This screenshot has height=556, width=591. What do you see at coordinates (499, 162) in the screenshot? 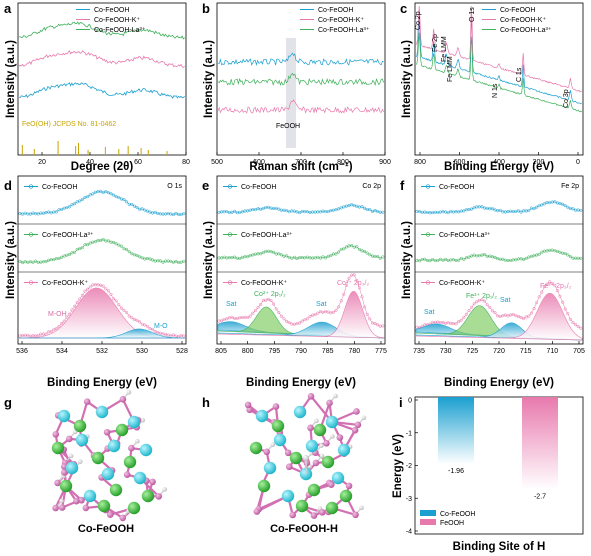
I see `x-tick-label: 400` at bounding box center [499, 162].